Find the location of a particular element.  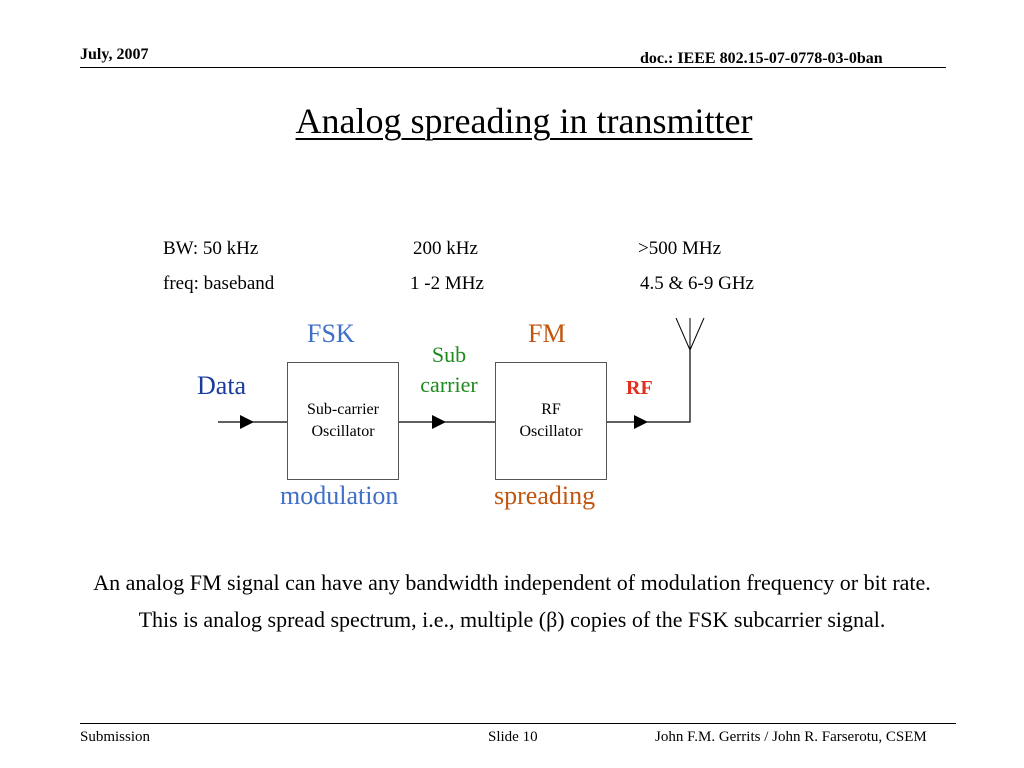

spreading-label: spreading is located at coordinates (545, 495).